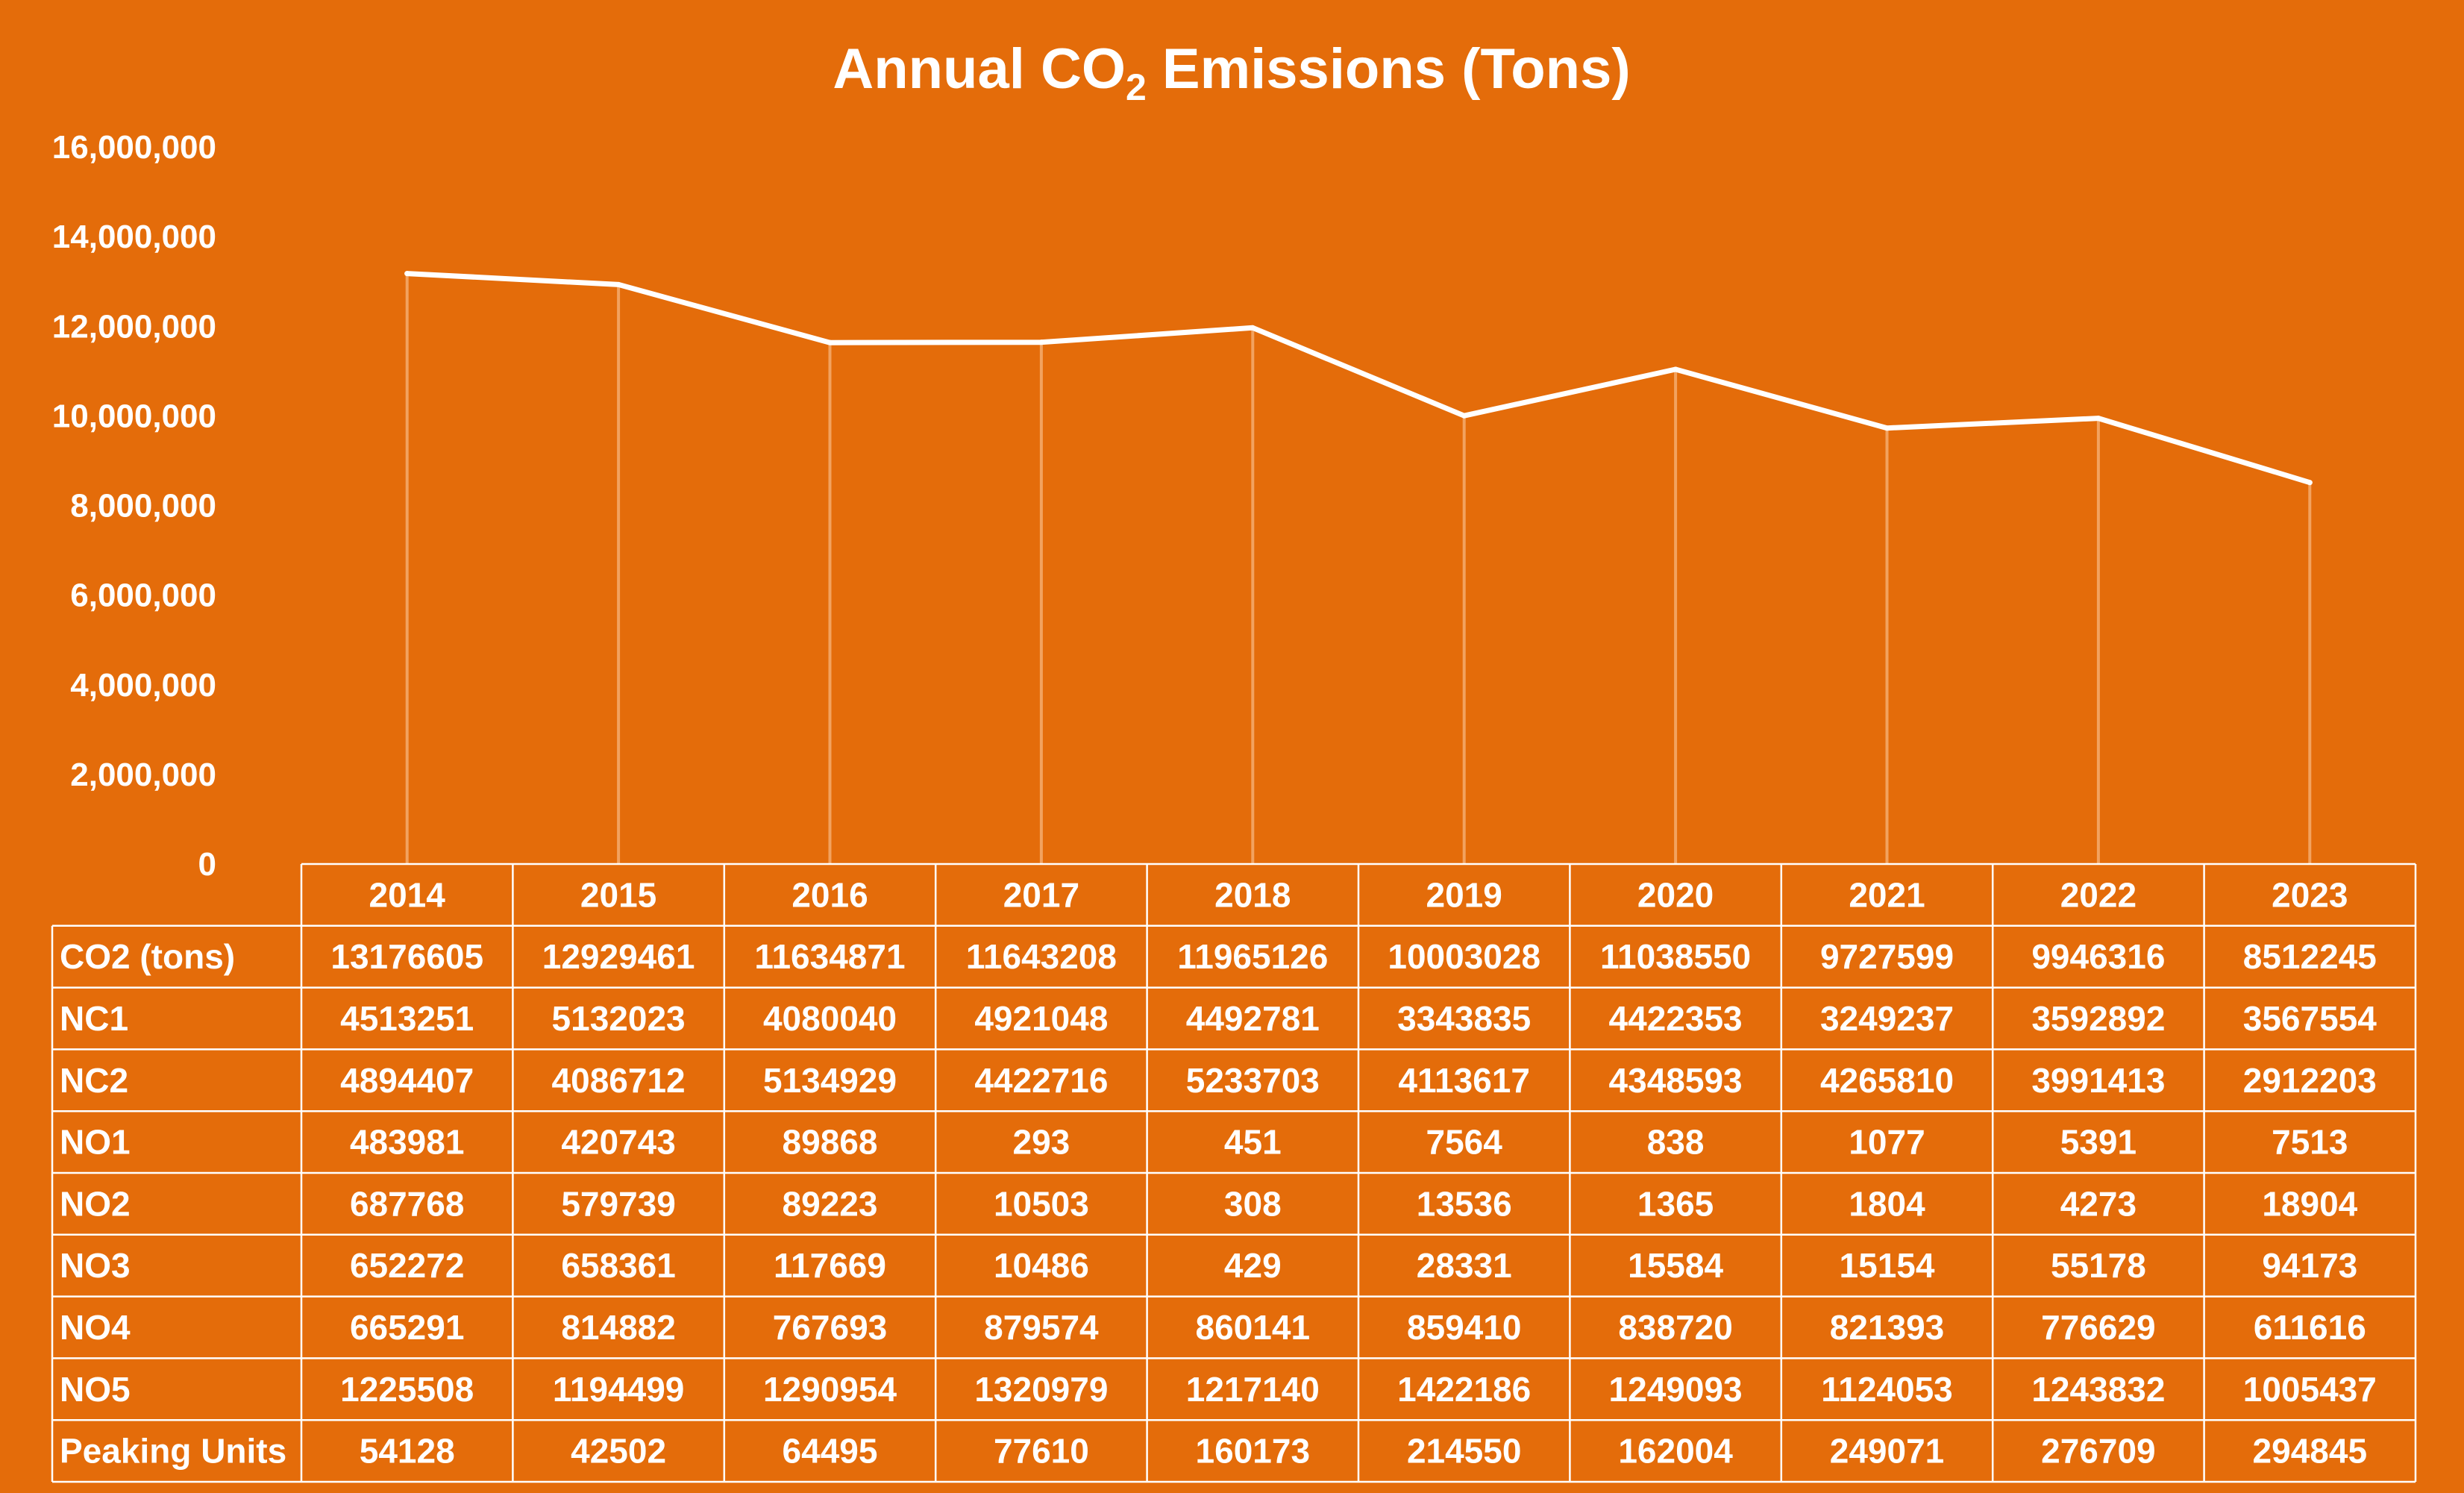  What do you see at coordinates (618, 1265) in the screenshot?
I see `table-cell: 658361` at bounding box center [618, 1265].